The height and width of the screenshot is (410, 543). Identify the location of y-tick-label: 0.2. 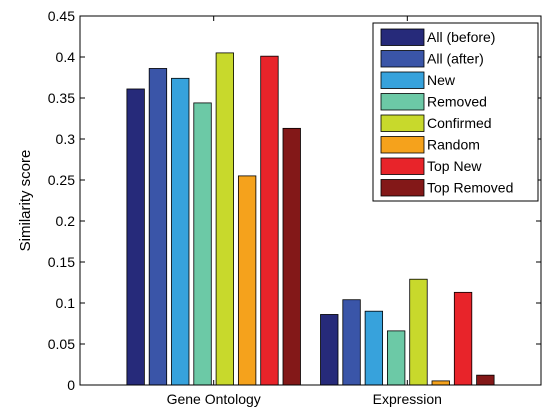
(66, 221).